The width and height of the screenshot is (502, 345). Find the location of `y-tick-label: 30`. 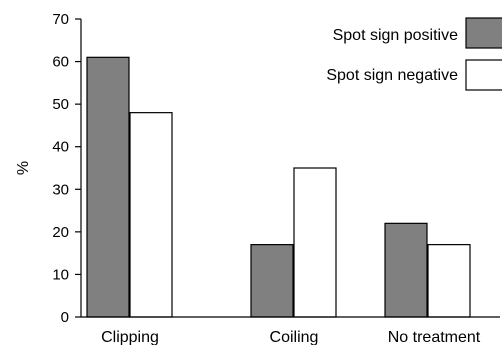

y-tick-label: 30 is located at coordinates (60, 189).